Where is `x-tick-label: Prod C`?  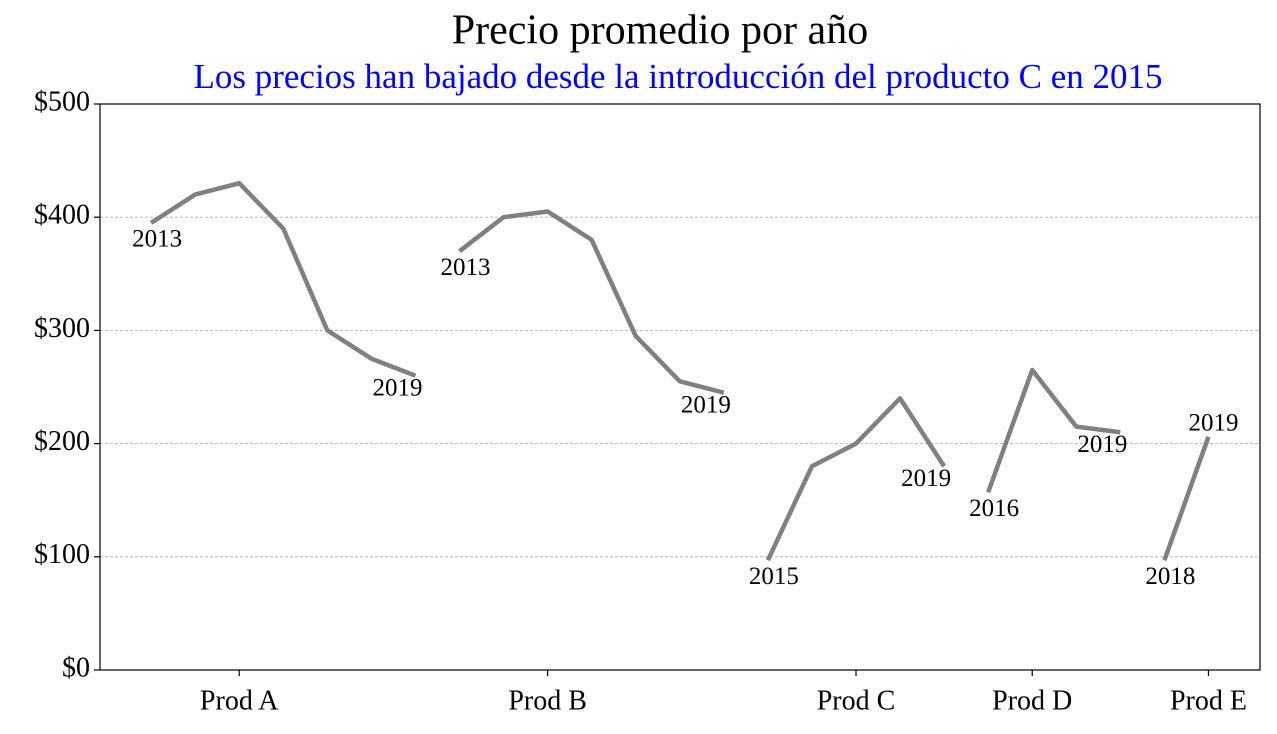
x-tick-label: Prod C is located at coordinates (856, 700).